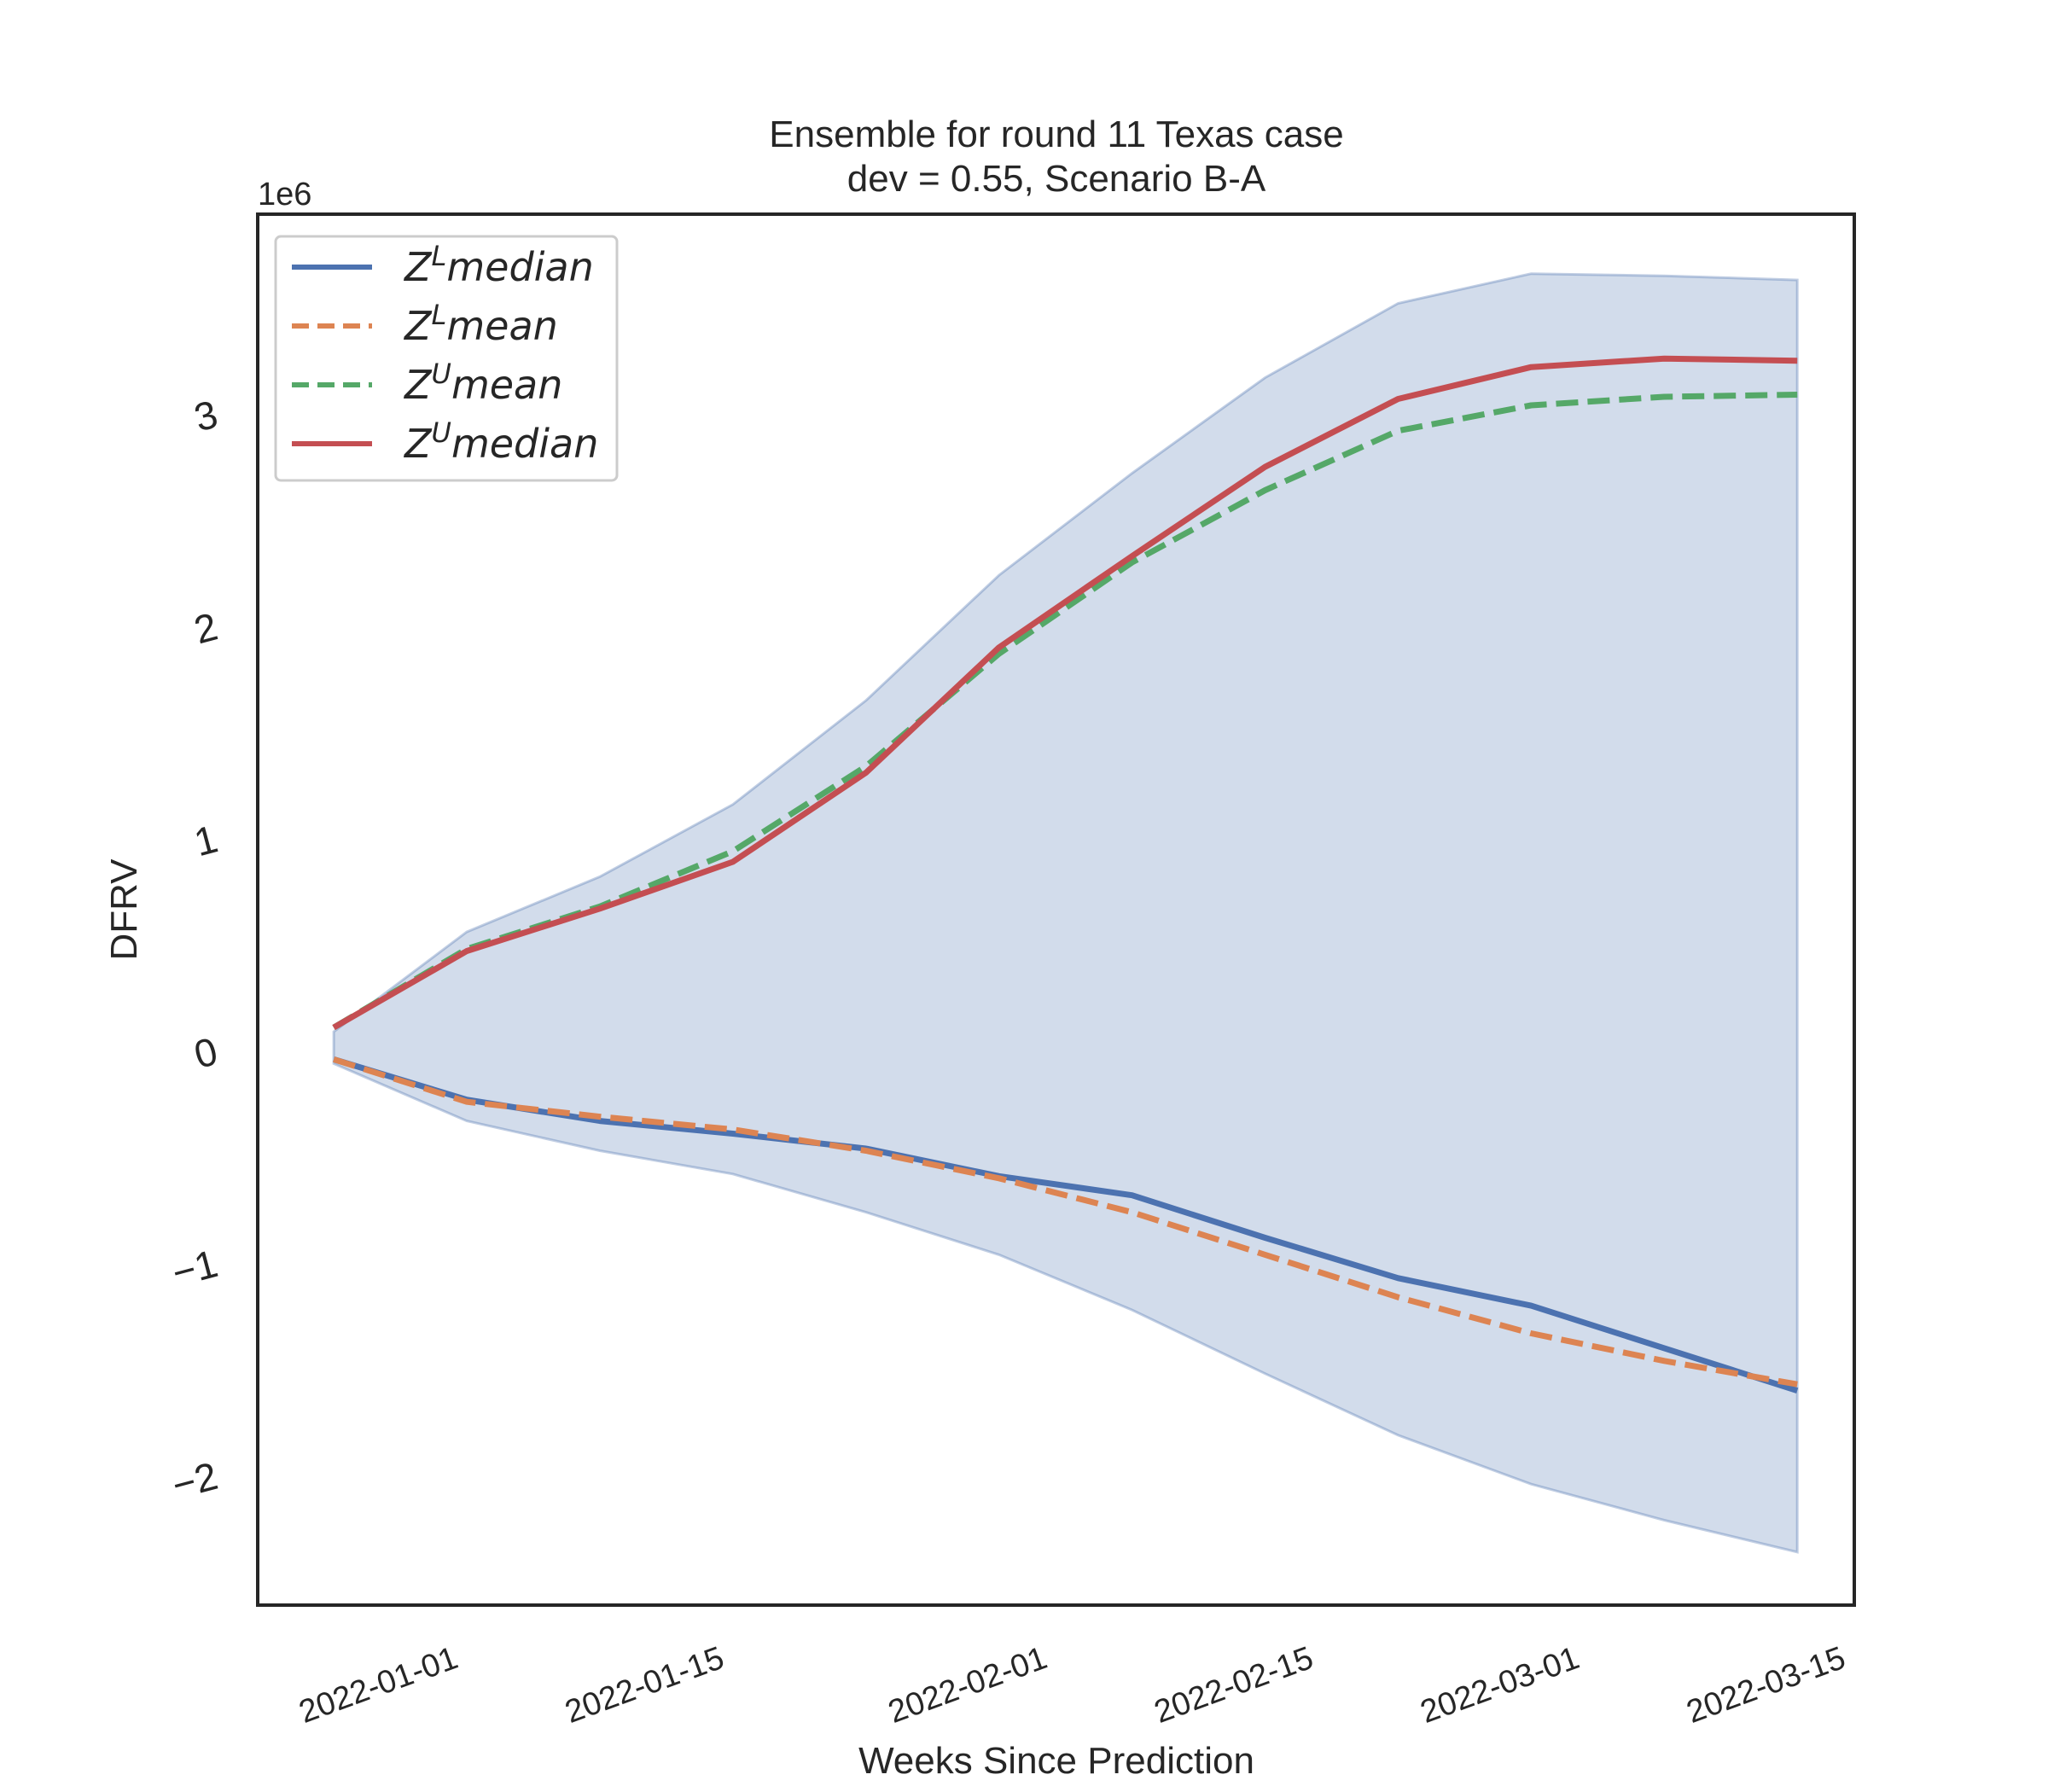 This screenshot has width=2048, height=1792. Describe the element at coordinates (1056, 179) in the screenshot. I see `chart-subtitle: dev = 0.55, Scenario B-A` at that location.